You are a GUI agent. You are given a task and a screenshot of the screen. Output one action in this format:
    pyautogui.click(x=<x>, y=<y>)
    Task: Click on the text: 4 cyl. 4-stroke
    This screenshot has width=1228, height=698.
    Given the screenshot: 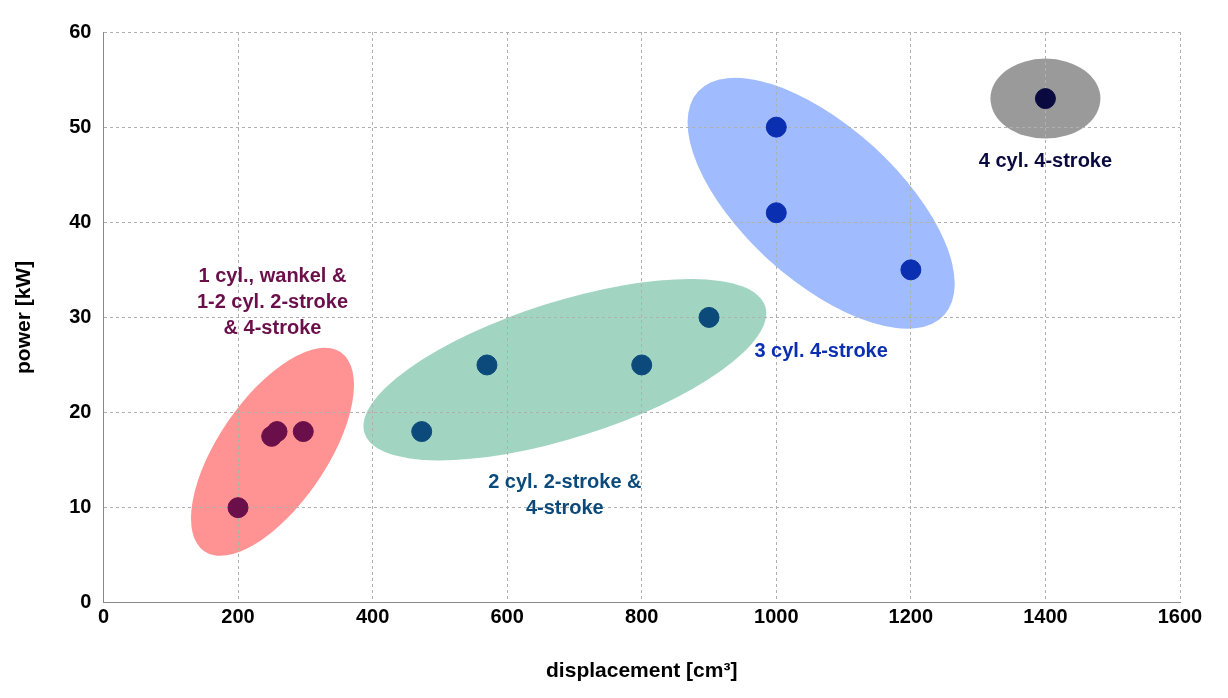 What is the action you would take?
    pyautogui.click(x=1045, y=160)
    